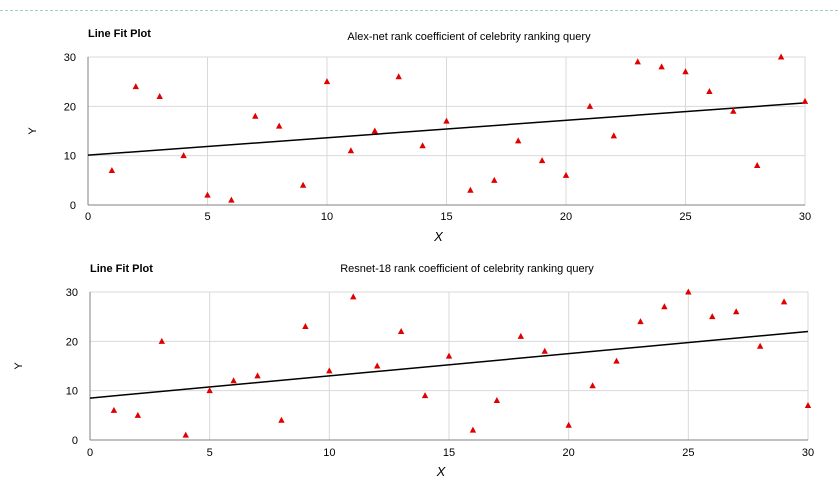 This screenshot has height=496, width=838. I want to click on chart1-x-axis-label: X, so click(438, 236).